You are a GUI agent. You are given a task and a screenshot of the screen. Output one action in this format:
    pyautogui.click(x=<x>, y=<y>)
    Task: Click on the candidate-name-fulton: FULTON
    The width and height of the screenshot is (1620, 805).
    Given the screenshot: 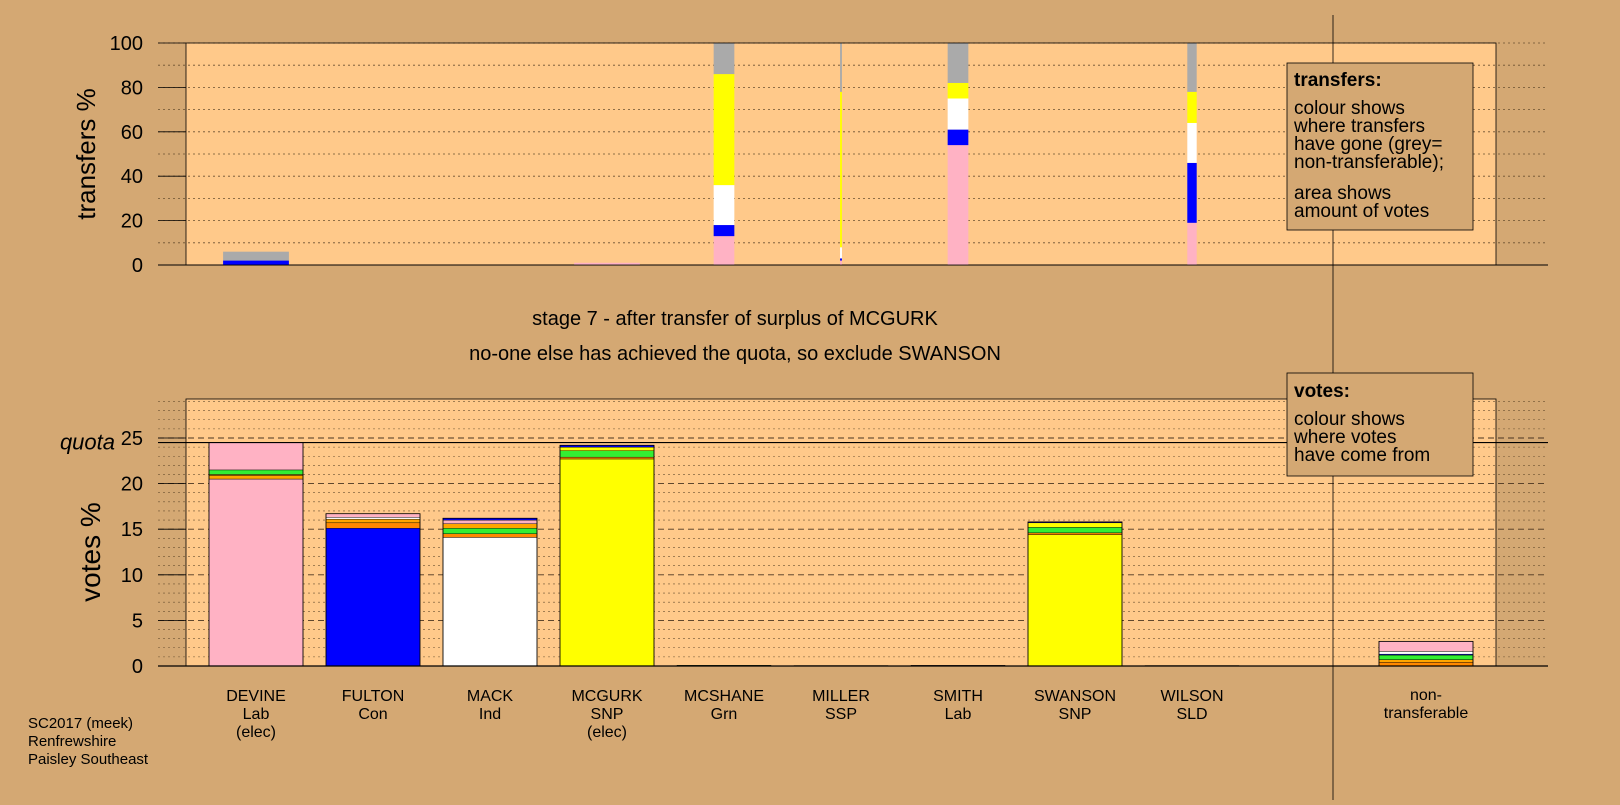 What is the action you would take?
    pyautogui.click(x=373, y=696)
    